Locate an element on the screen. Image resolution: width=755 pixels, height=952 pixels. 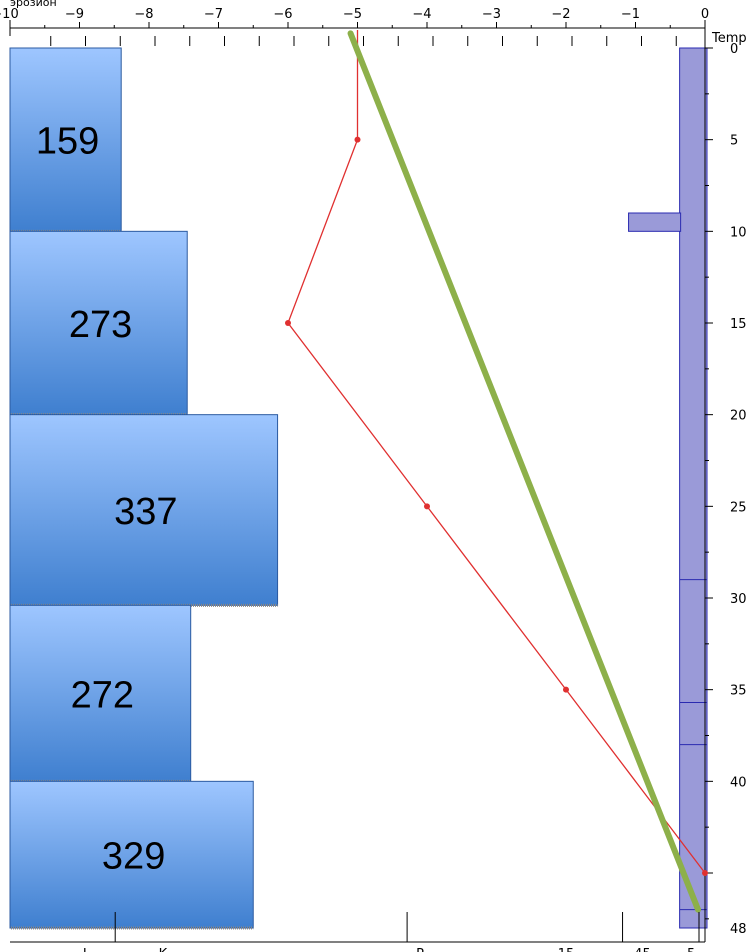
x-tick-label: −6 is located at coordinates (282, 14).